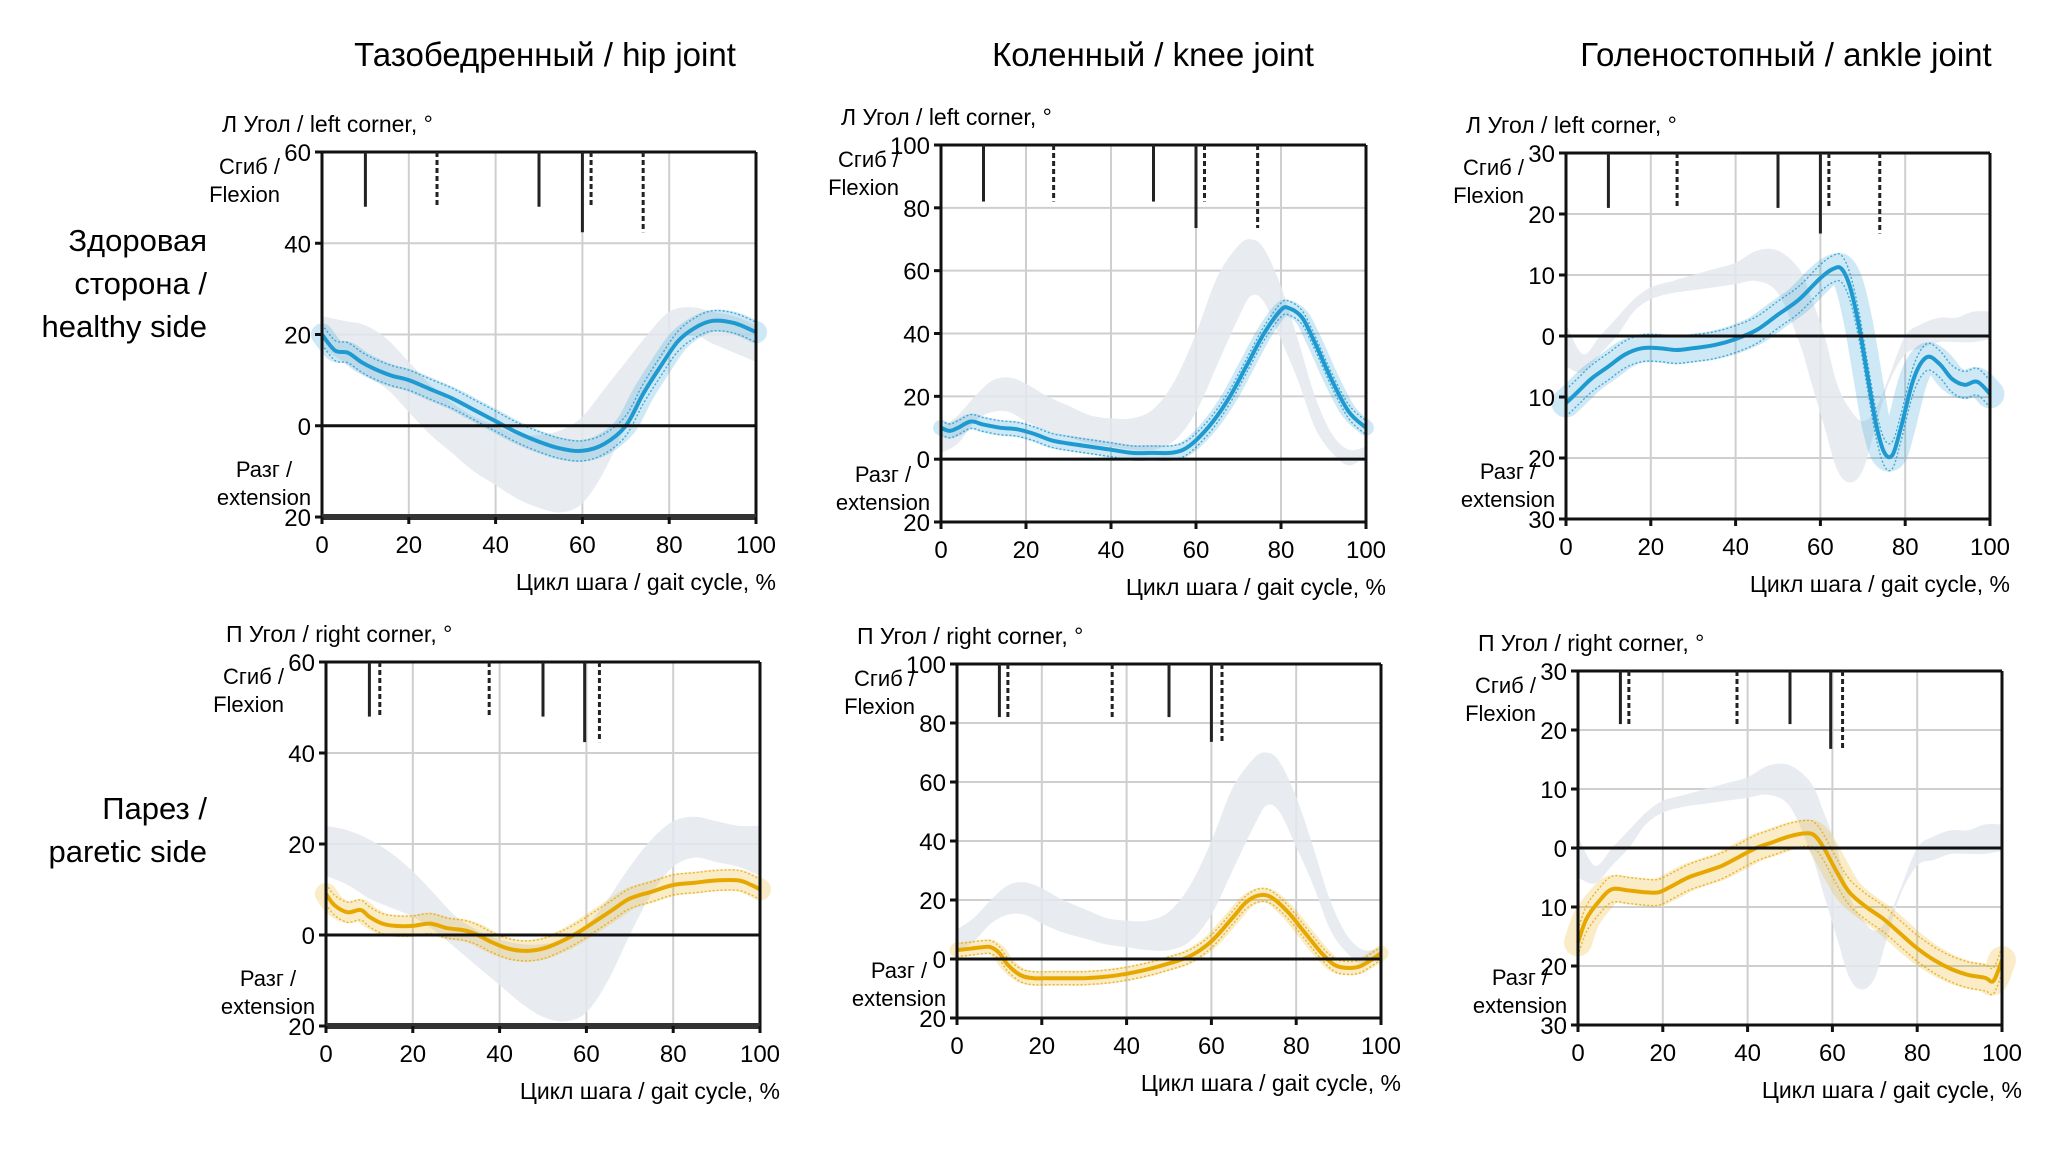  I want to click on row-label-healthy-line3: healthy side, so click(124, 326).